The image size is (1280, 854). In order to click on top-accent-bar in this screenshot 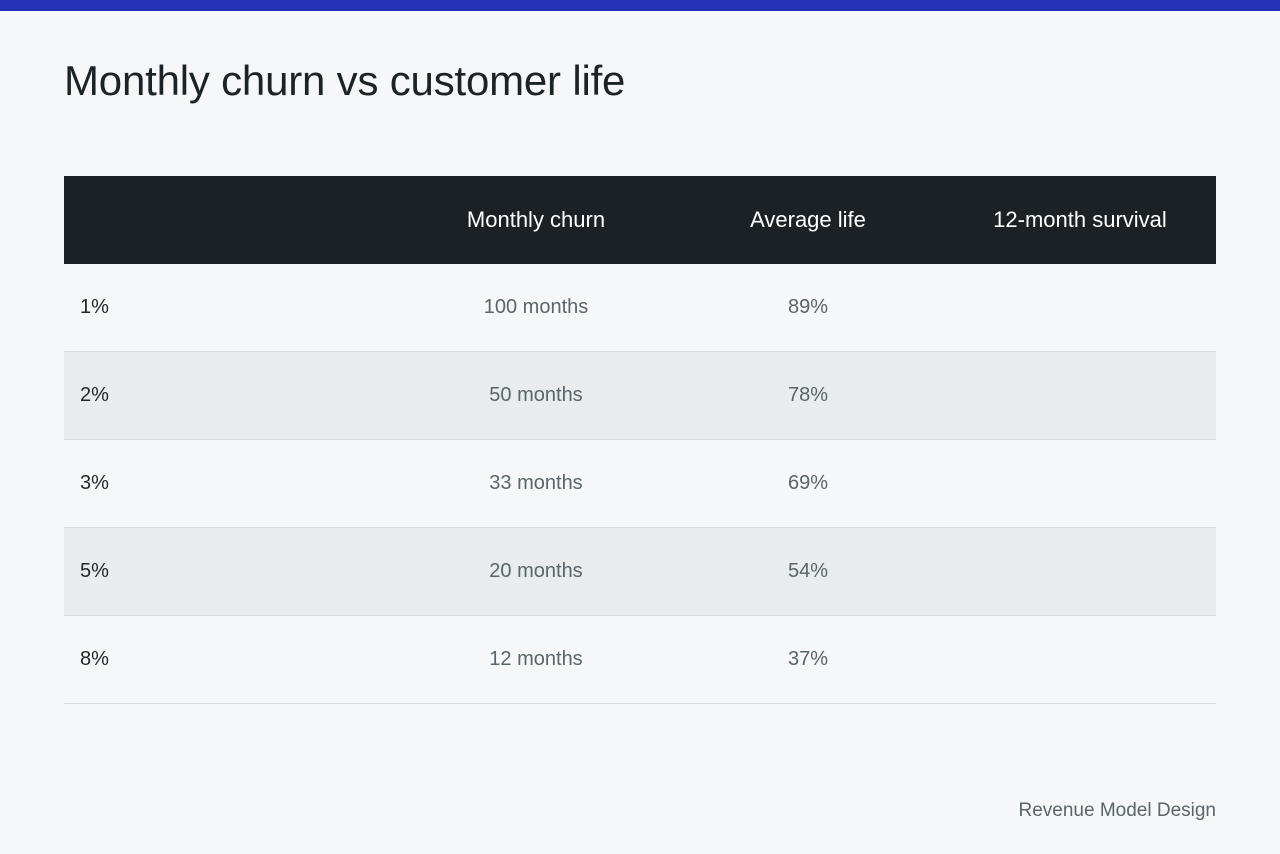, I will do `click(640, 5)`.